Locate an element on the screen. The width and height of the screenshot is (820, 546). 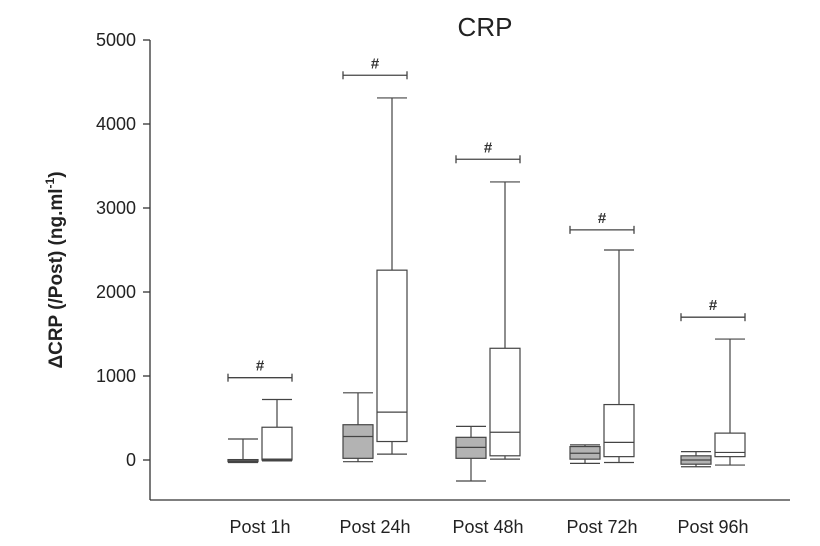
y-tick-label: 5000 is located at coordinates (116, 40).